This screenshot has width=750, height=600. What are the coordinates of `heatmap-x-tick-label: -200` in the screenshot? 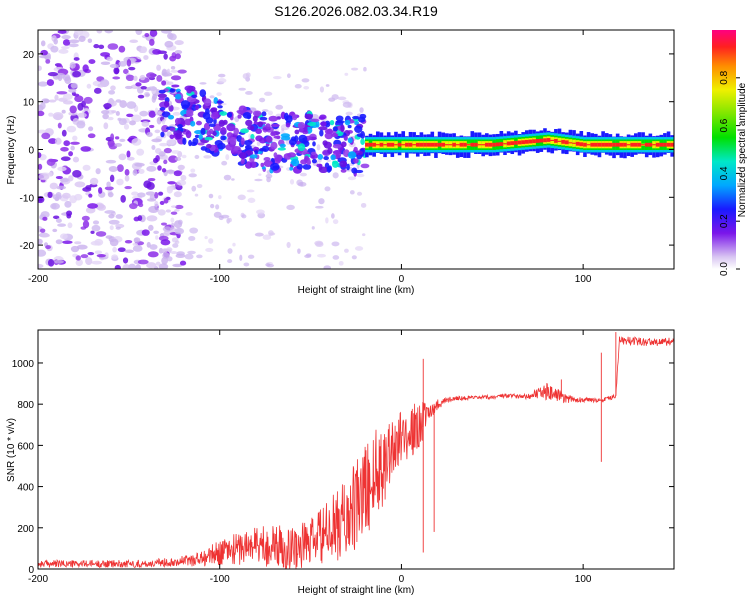 It's located at (38, 279).